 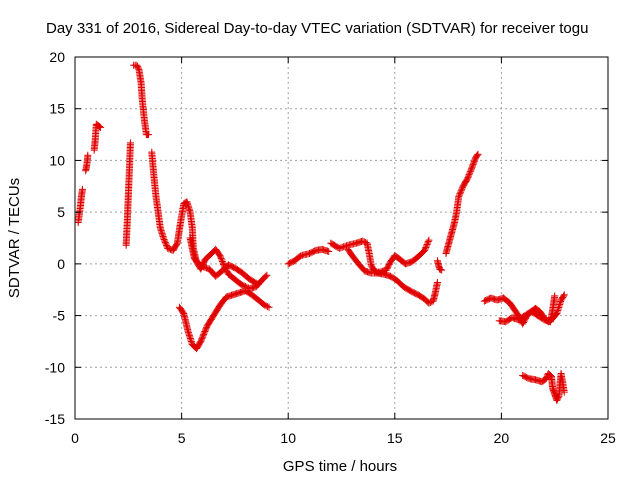 What do you see at coordinates (395, 438) in the screenshot?
I see `x-tick-label: 15` at bounding box center [395, 438].